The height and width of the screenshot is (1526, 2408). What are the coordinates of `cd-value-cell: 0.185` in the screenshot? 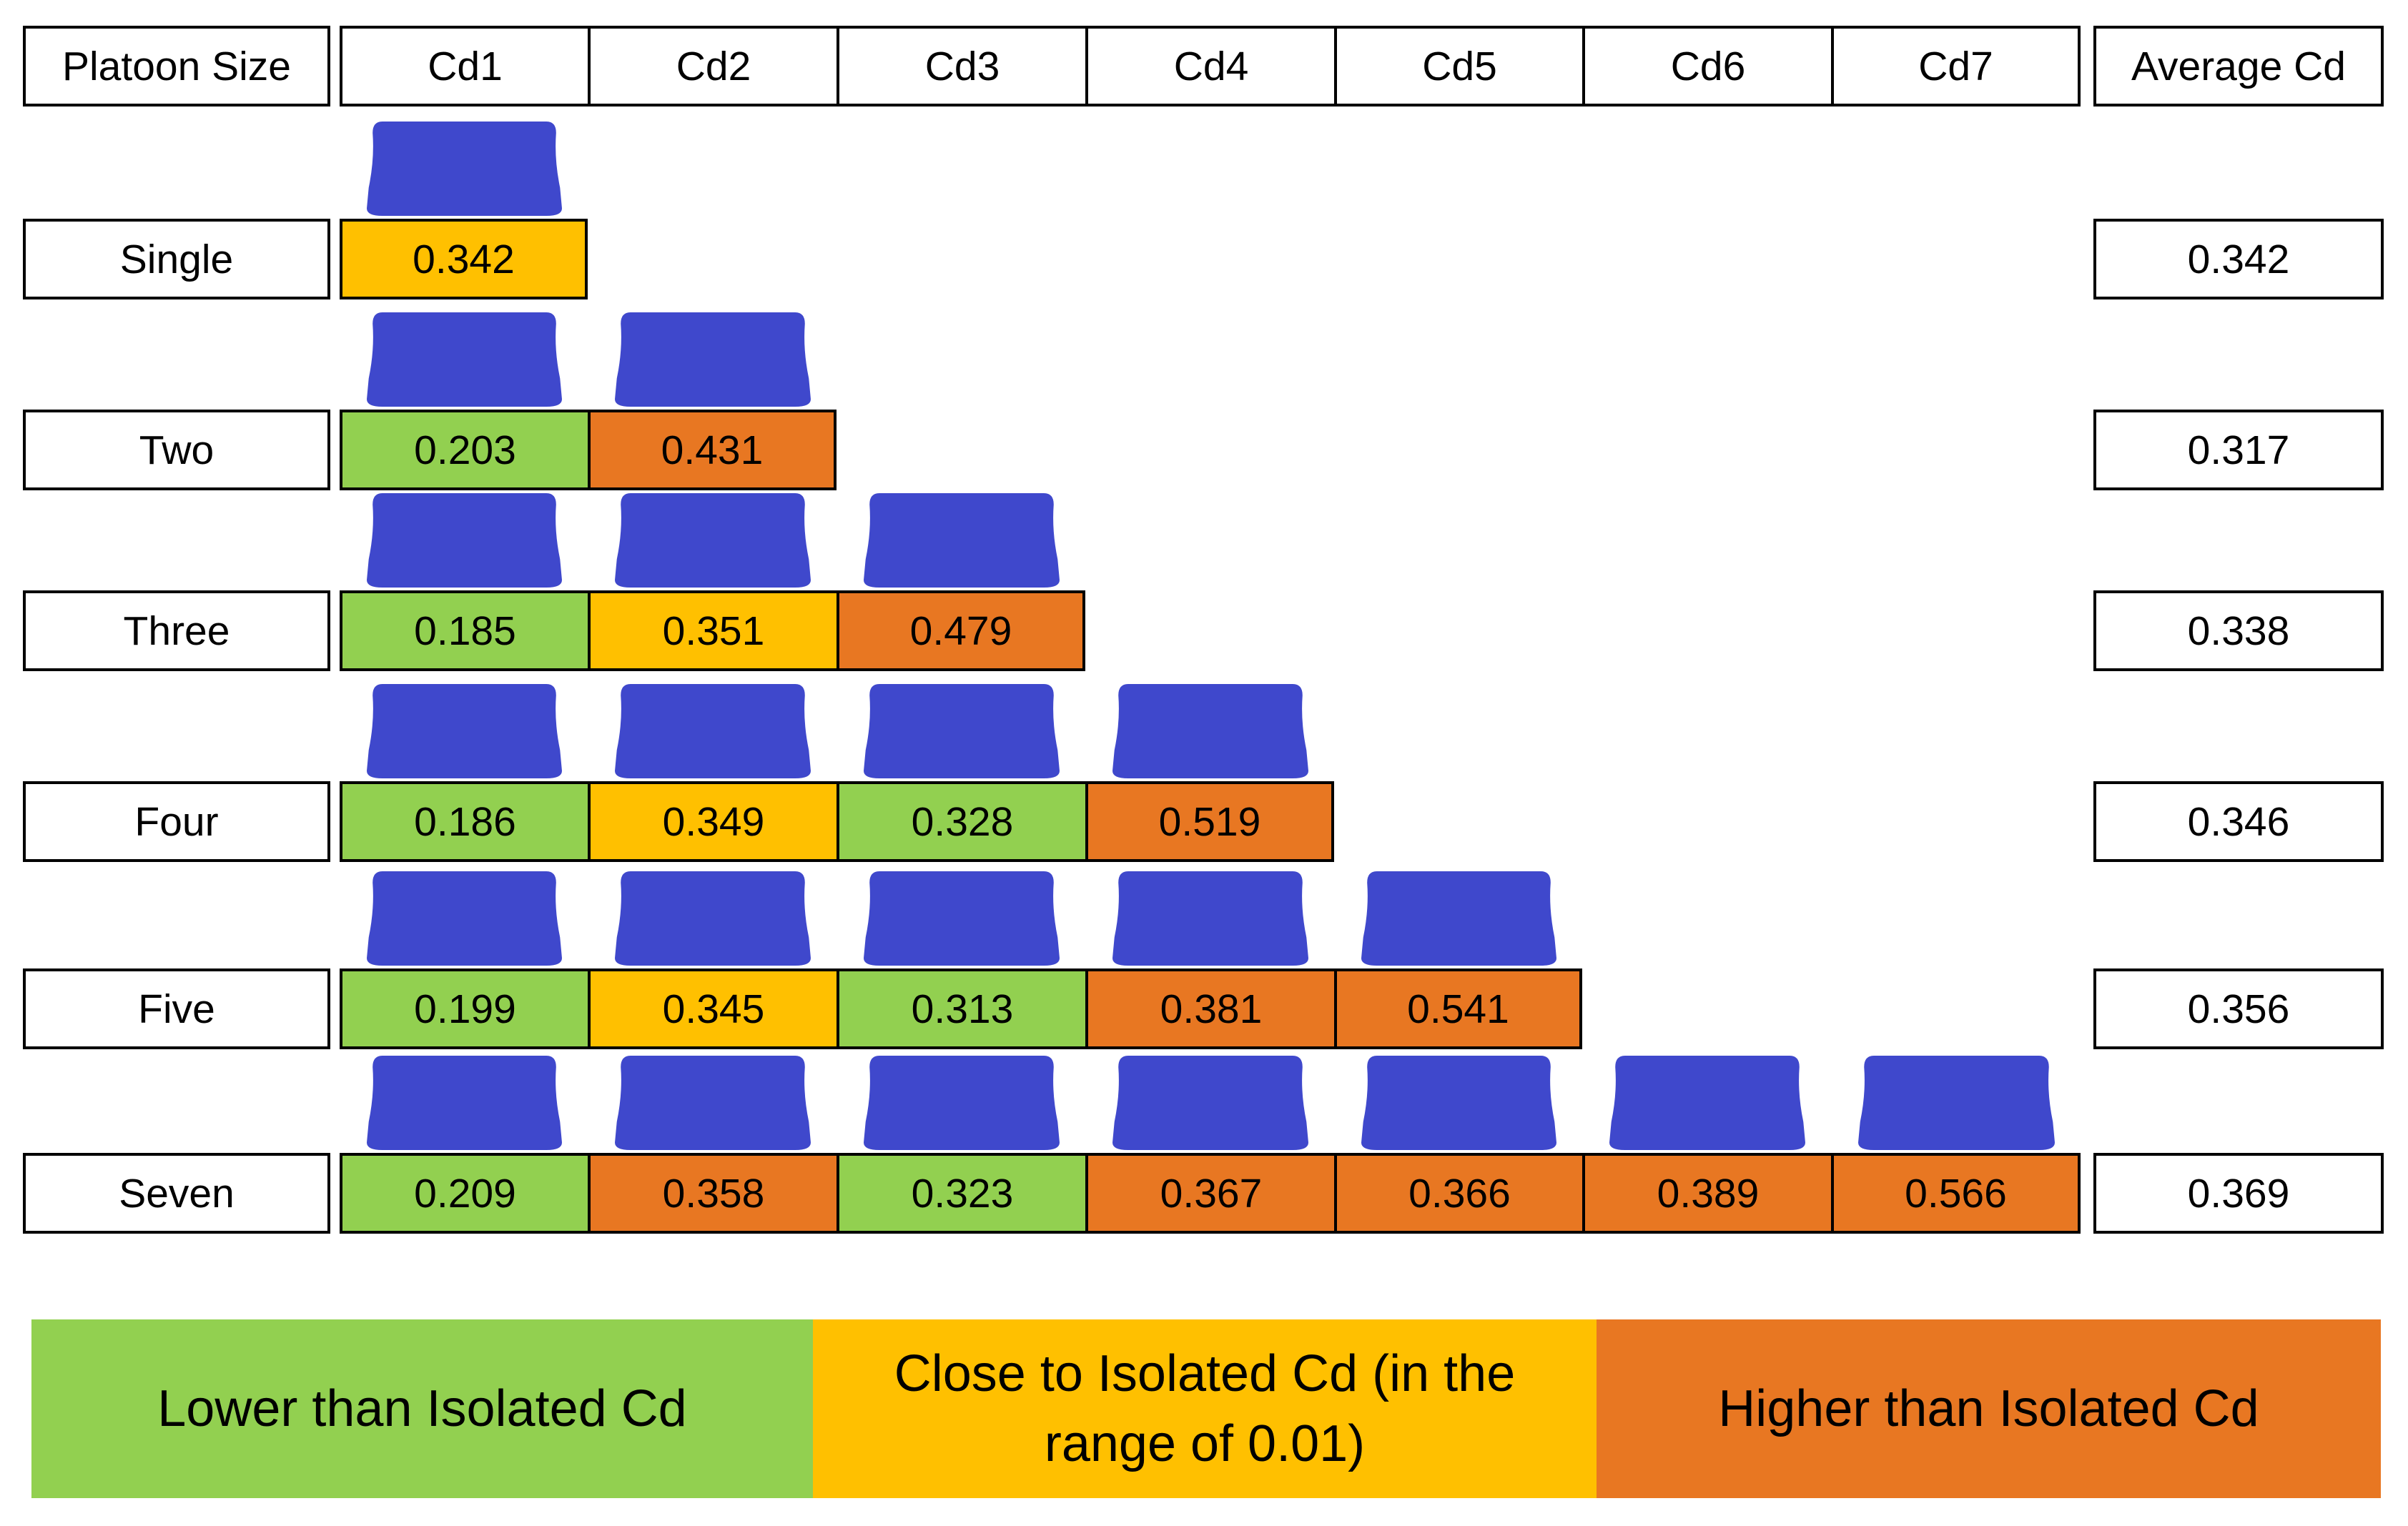 It's located at (465, 630).